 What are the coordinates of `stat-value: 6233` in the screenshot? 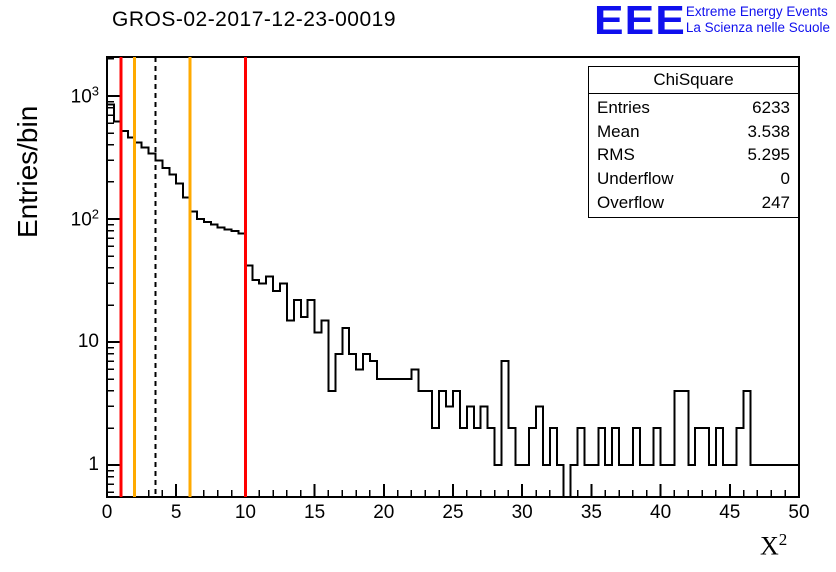 It's located at (771, 107).